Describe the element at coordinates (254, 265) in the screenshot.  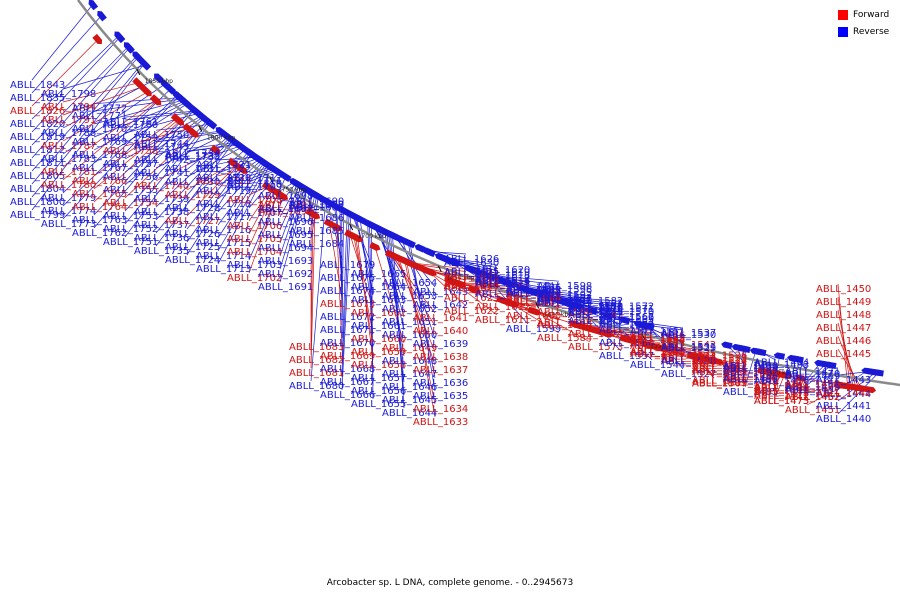
I see `gene-label-reverse: ABLL_1703` at that location.